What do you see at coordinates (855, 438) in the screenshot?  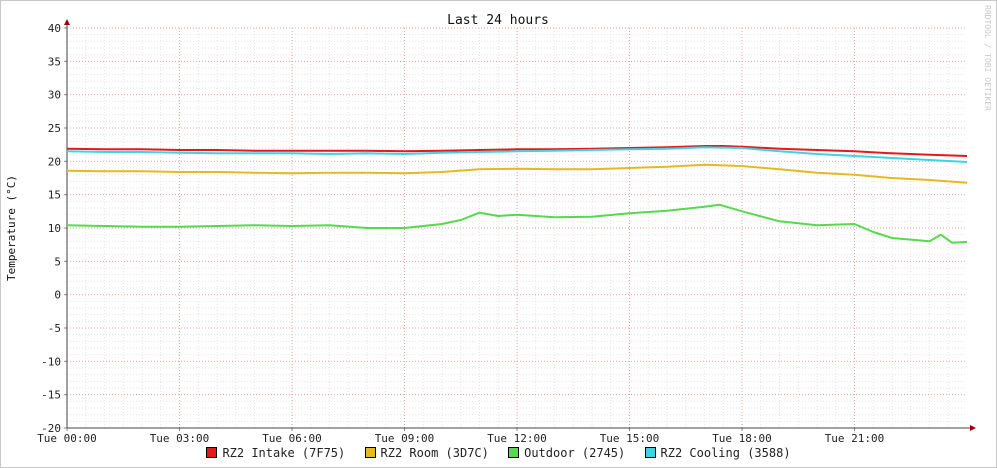 I see `x-tick-label: Tue 21:00` at bounding box center [855, 438].